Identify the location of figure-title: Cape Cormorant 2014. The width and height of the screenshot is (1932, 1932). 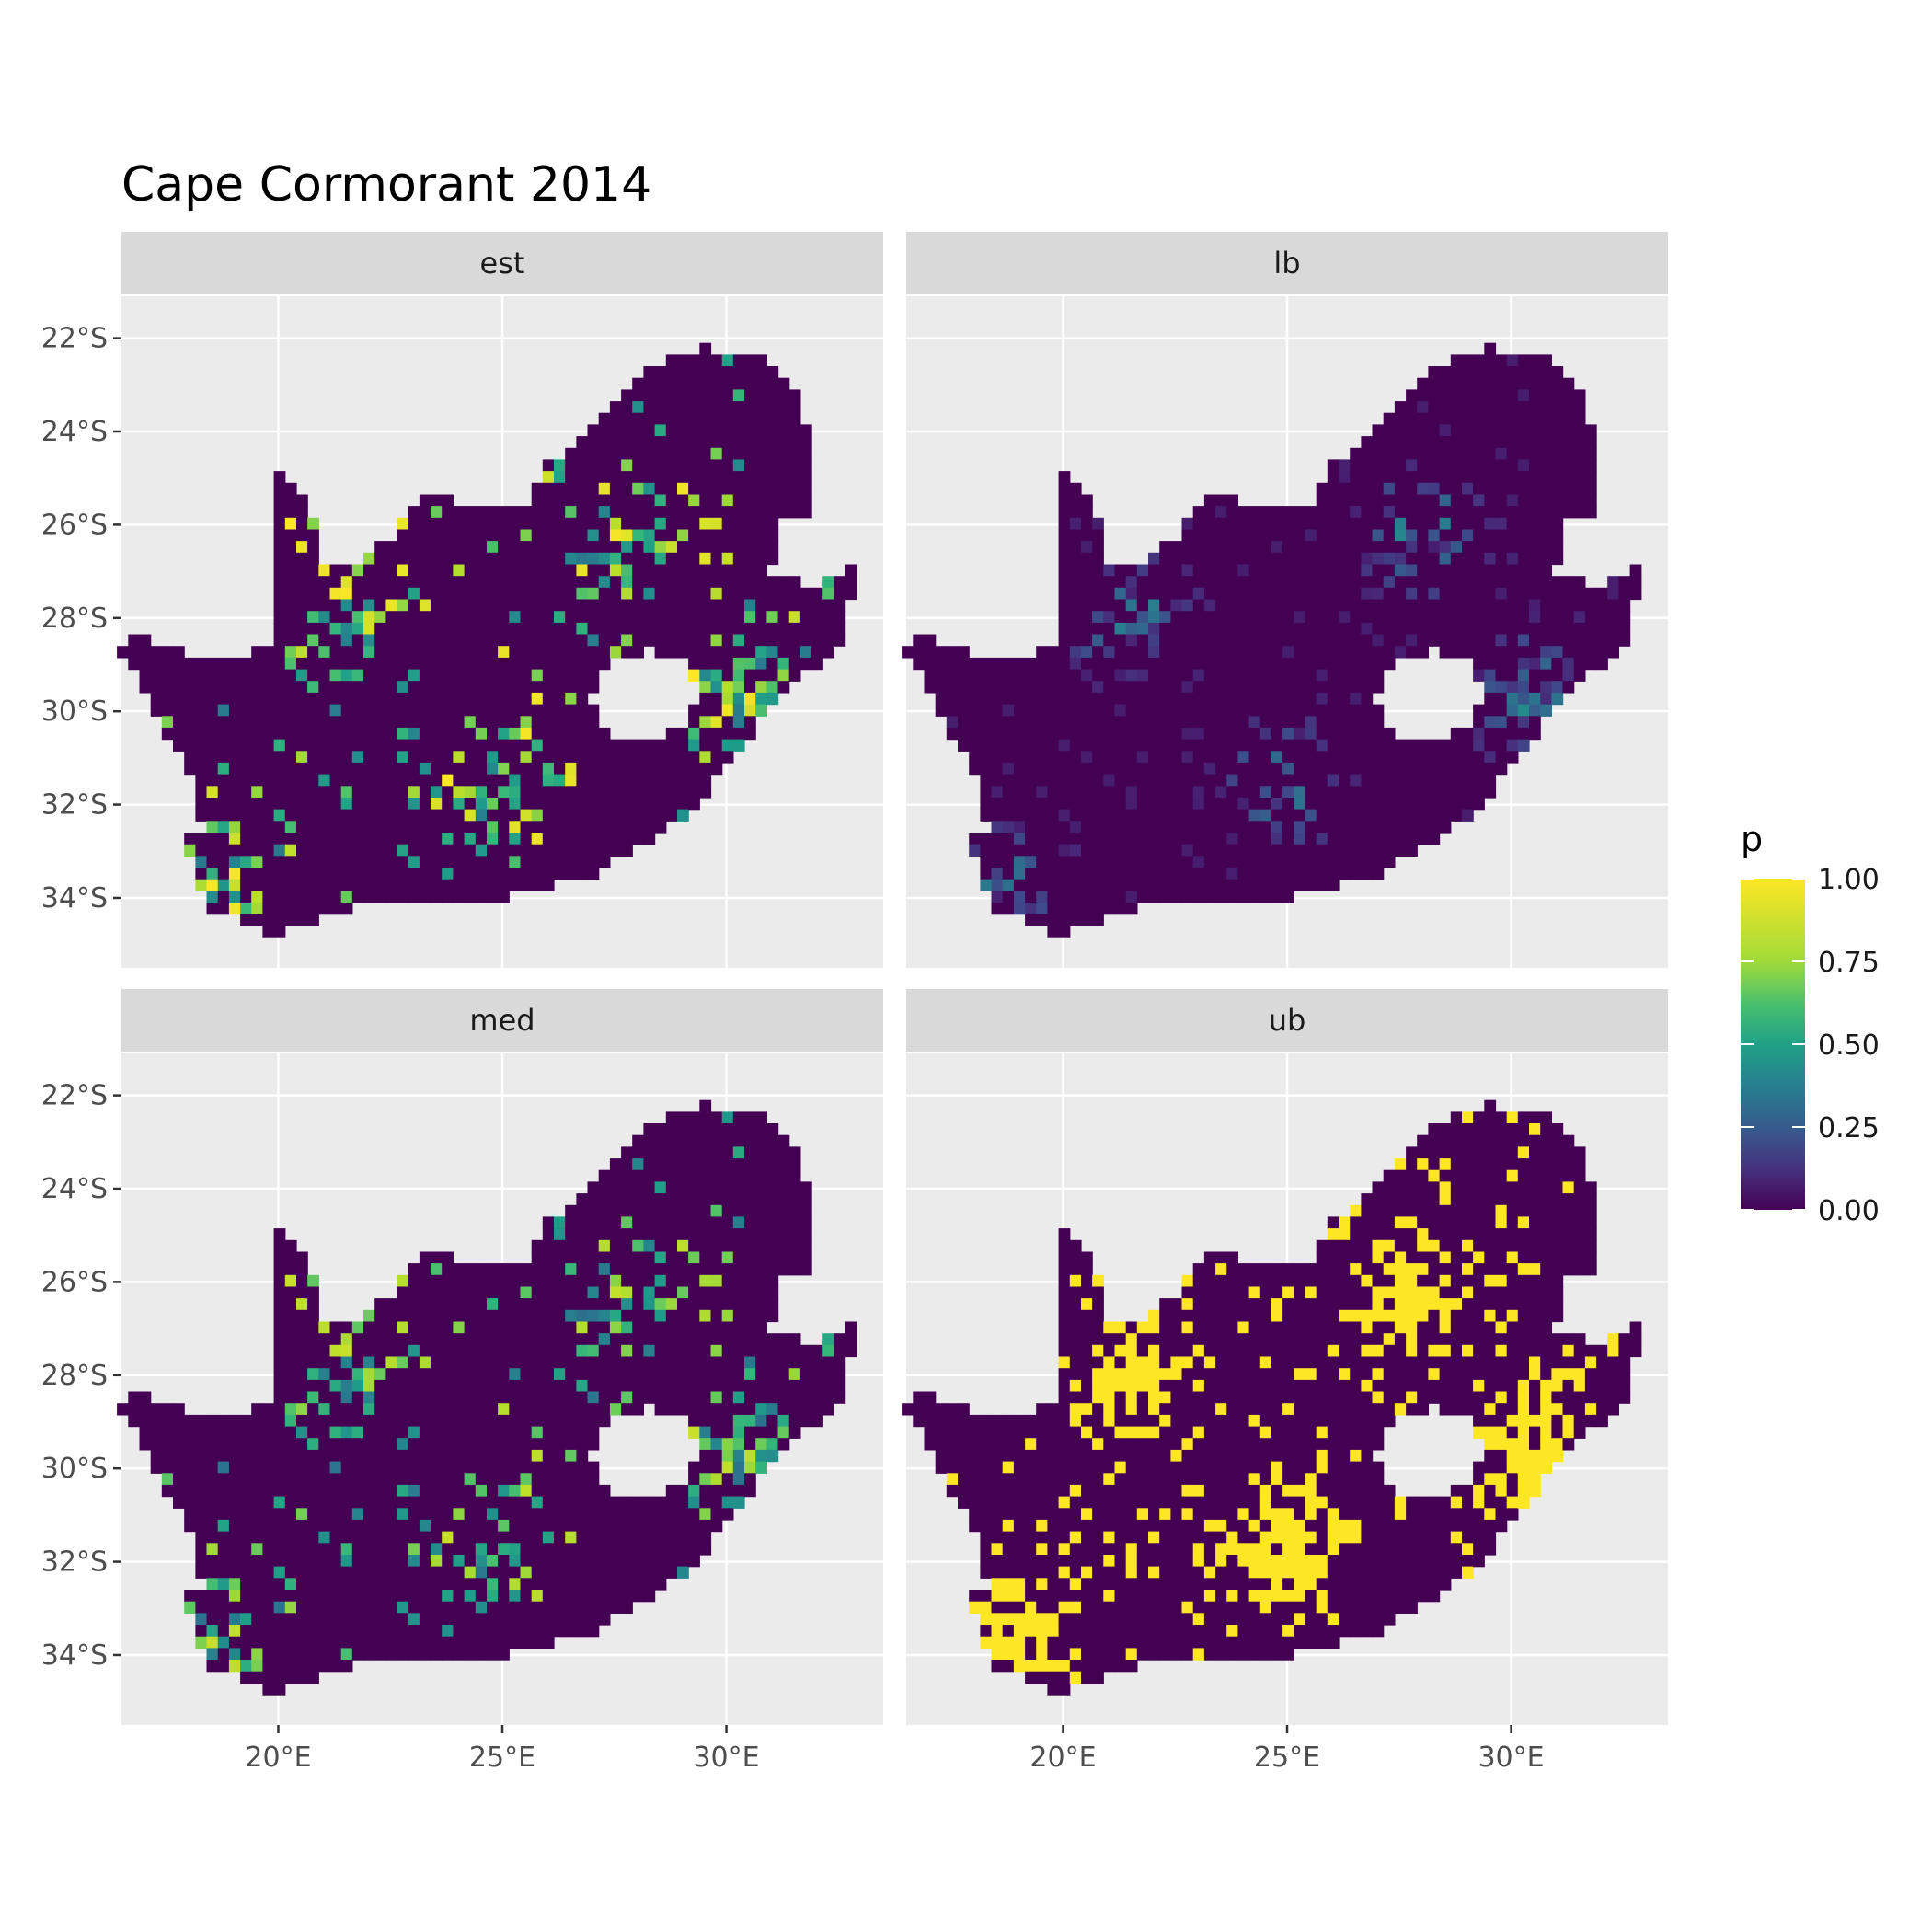
(386, 185).